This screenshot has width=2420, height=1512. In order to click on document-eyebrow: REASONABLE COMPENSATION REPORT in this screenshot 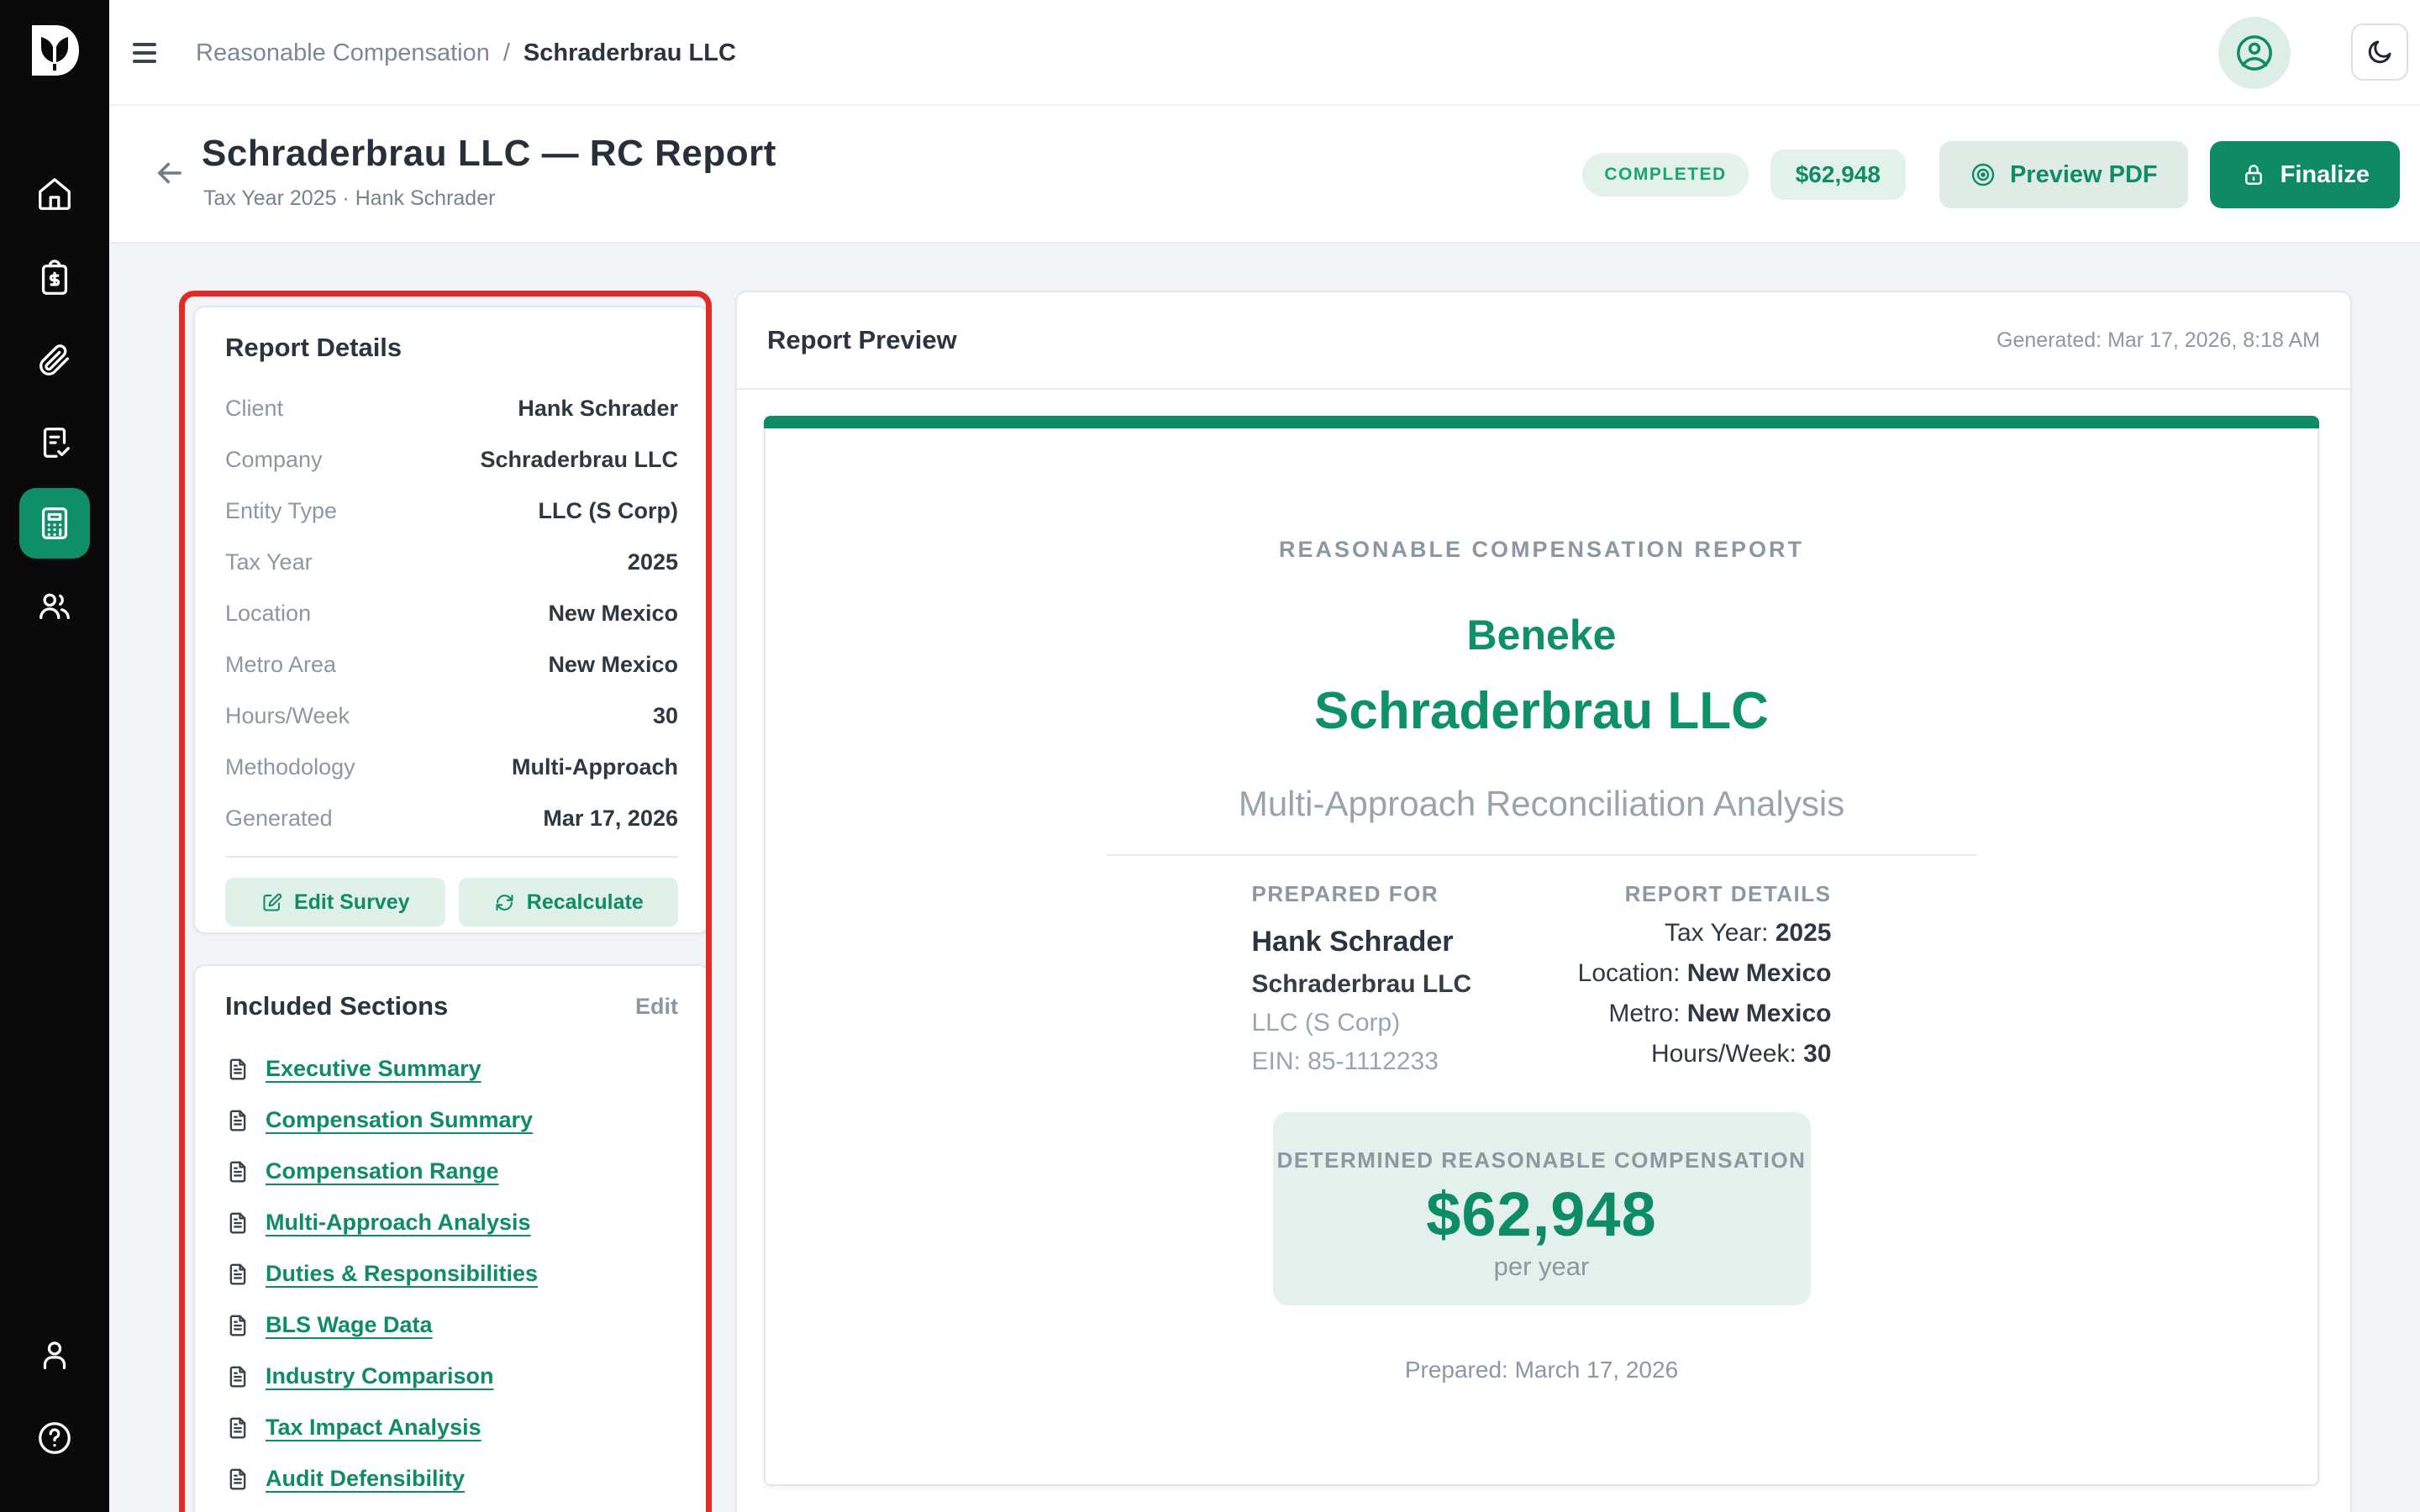, I will do `click(1541, 549)`.